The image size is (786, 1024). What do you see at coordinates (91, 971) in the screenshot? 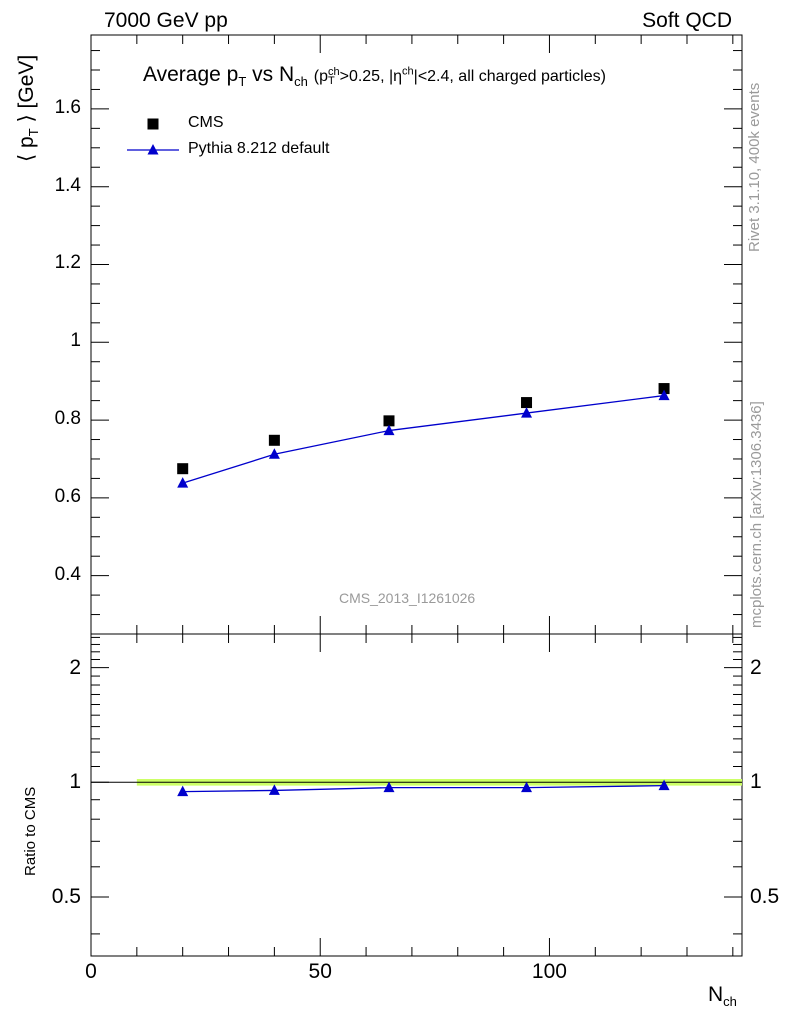
I see `x-tick-label: 0` at bounding box center [91, 971].